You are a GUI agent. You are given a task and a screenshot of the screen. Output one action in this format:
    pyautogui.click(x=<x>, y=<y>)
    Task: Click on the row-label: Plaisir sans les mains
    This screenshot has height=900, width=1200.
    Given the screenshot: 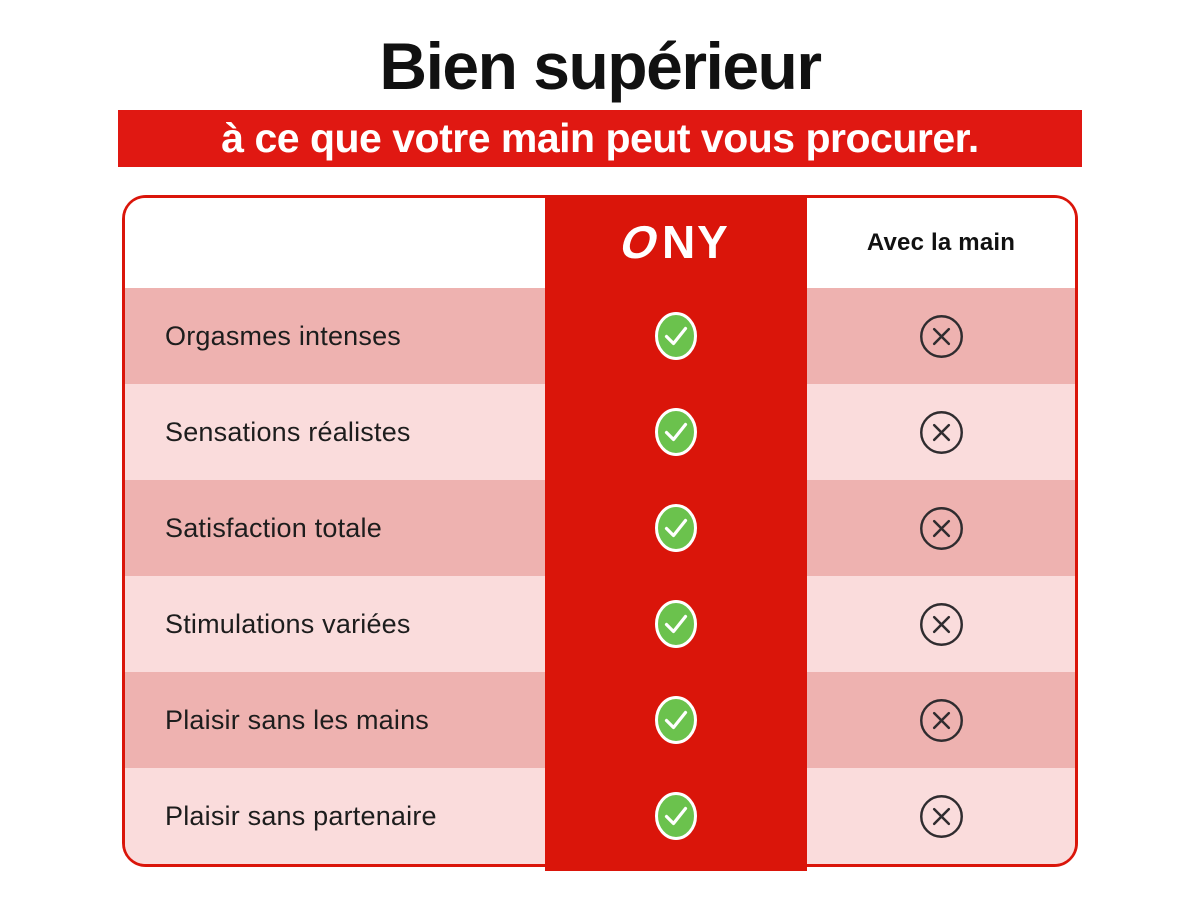 What is the action you would take?
    pyautogui.click(x=297, y=719)
    